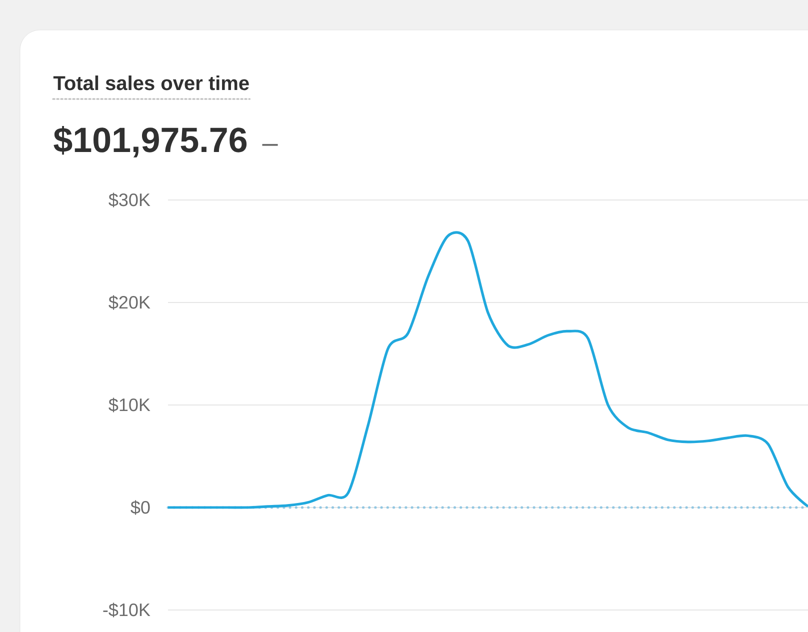 This screenshot has height=632, width=808. What do you see at coordinates (129, 200) in the screenshot?
I see `y-tick-label: $30K` at bounding box center [129, 200].